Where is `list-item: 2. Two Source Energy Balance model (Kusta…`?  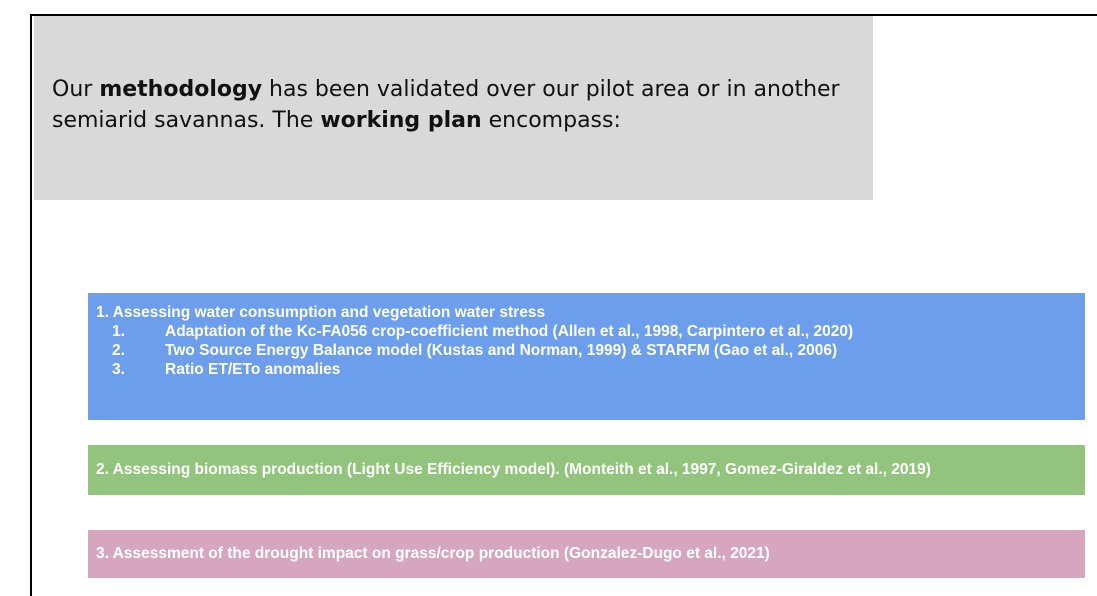 list-item: 2. Two Source Energy Balance model (Kusta… is located at coordinates (590, 350).